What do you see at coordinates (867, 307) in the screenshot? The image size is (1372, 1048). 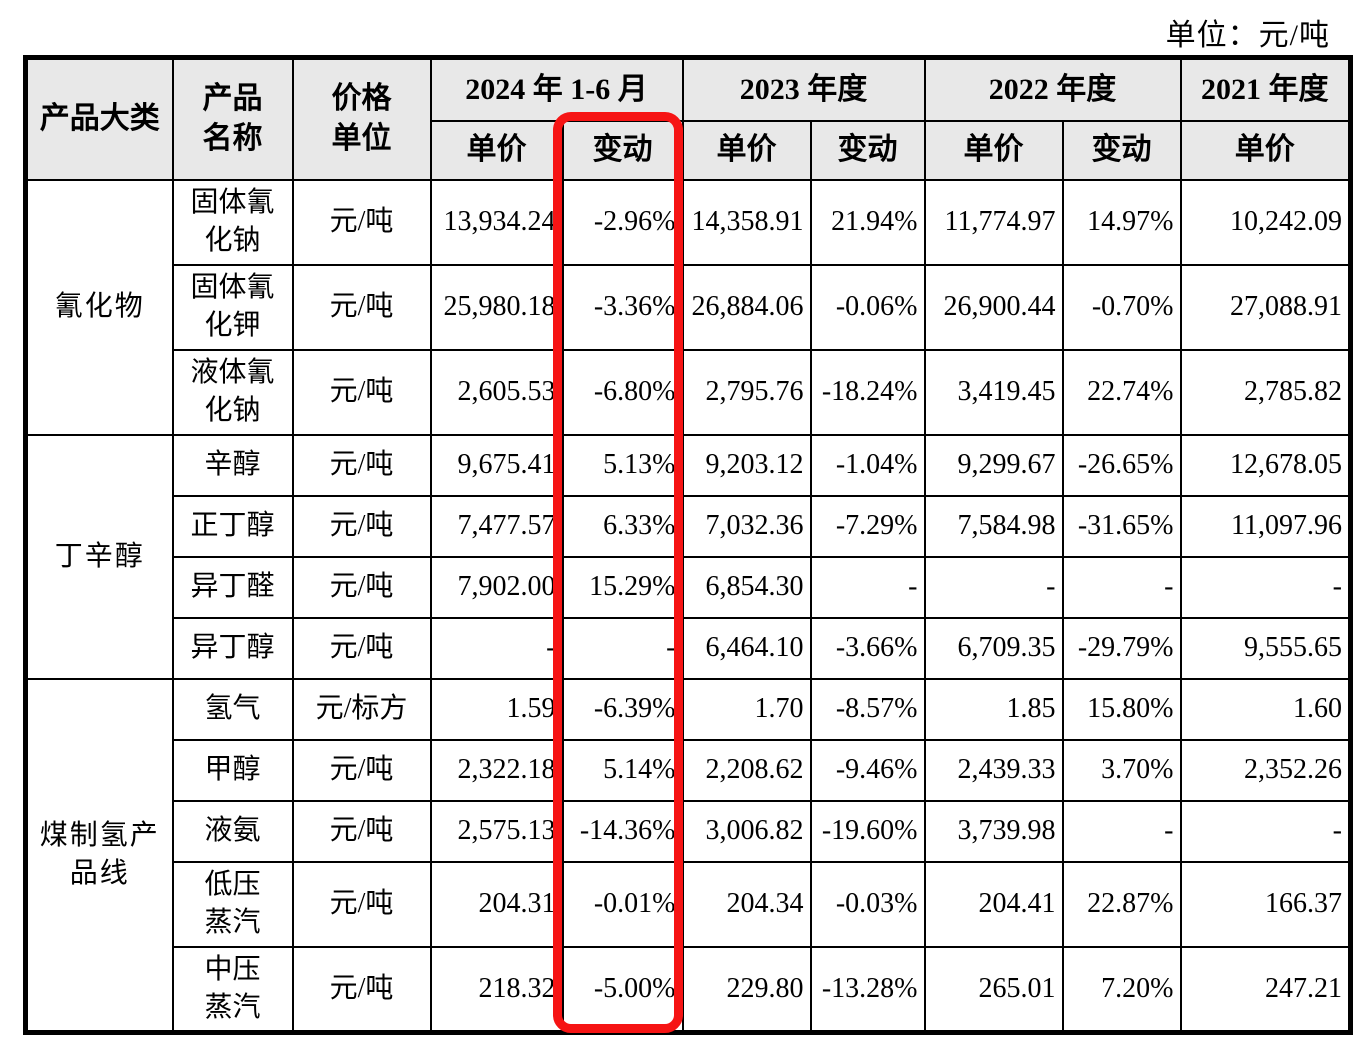 I see `value-cell: -0.06%` at bounding box center [867, 307].